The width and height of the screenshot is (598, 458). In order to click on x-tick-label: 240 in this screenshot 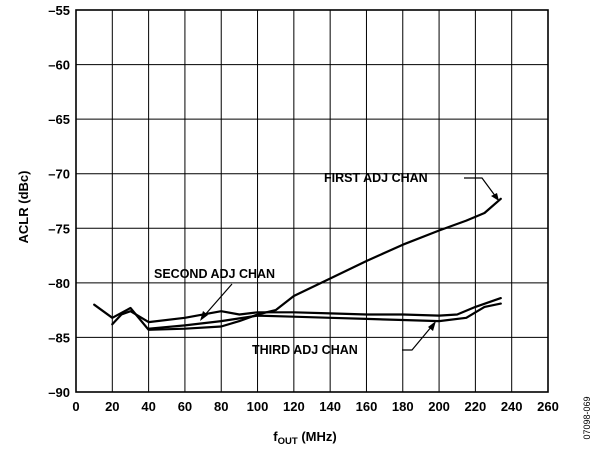, I will do `click(512, 406)`.